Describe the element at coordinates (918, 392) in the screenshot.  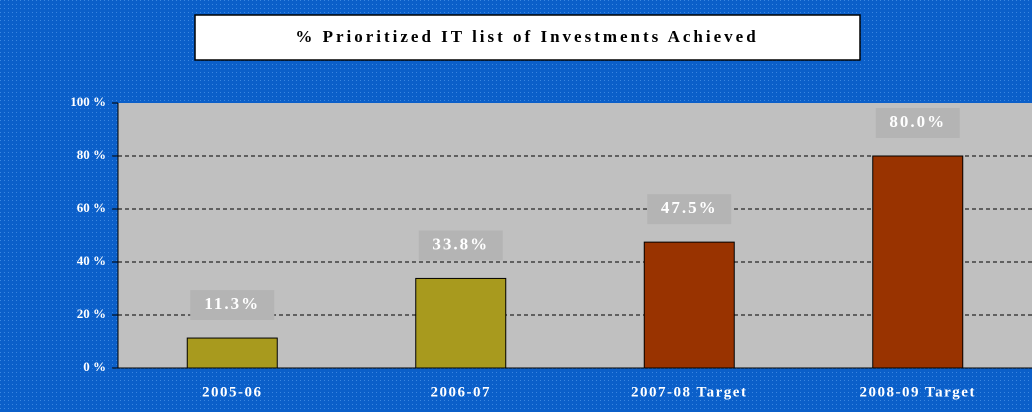
I see `x-tick-label: 2008-09 Target` at that location.